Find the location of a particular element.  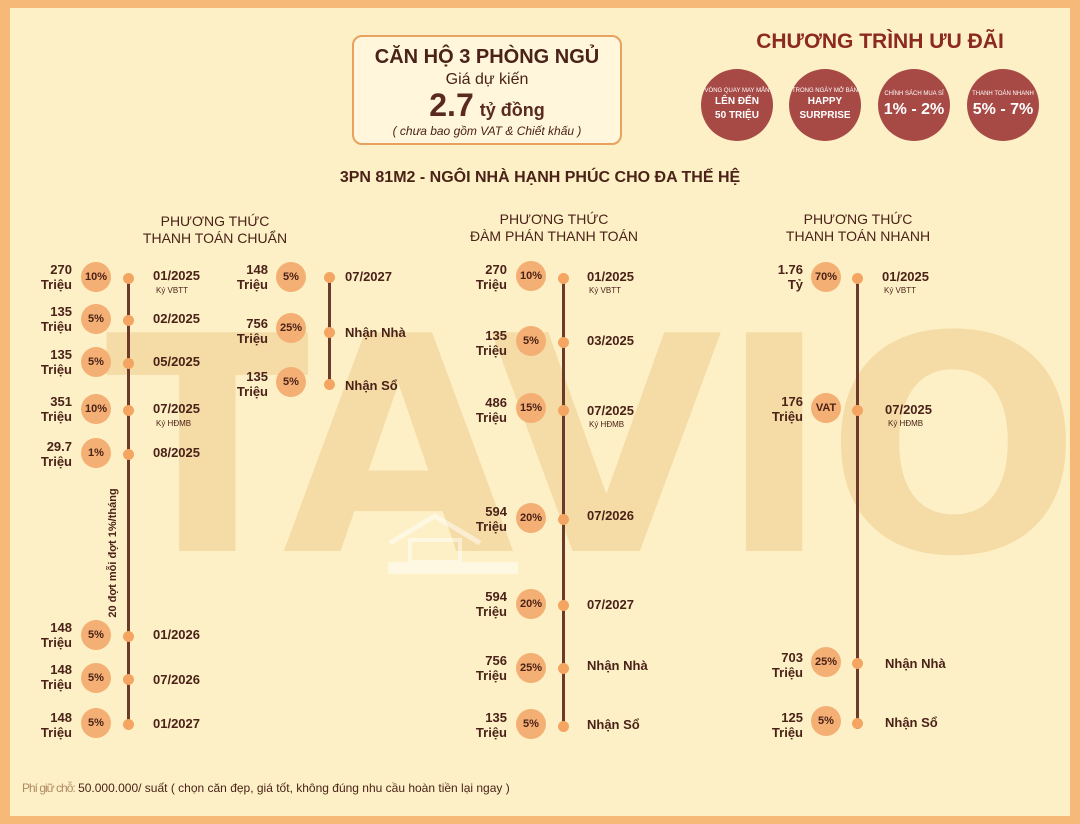

footer-label: Phí giữ chỗ: is located at coordinates (49, 788).